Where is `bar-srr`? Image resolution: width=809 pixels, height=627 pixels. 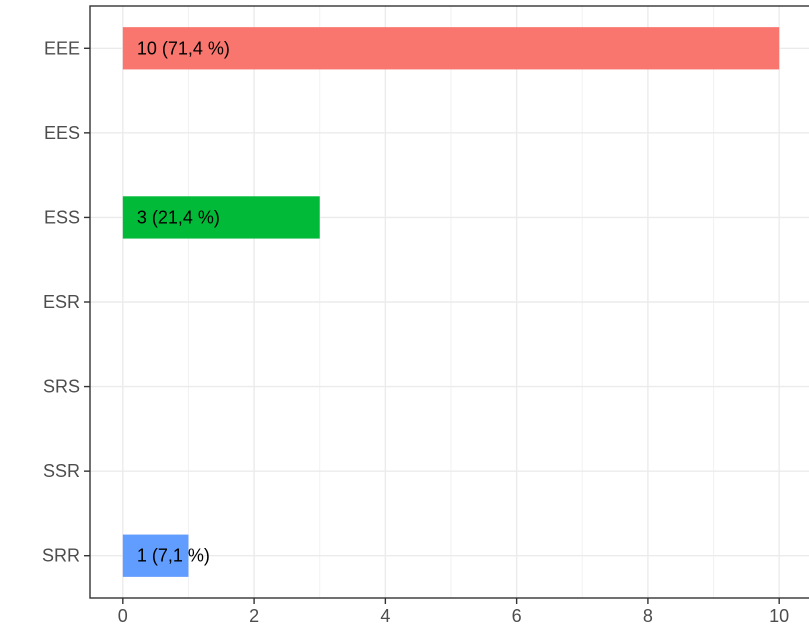
bar-srr is located at coordinates (155, 555).